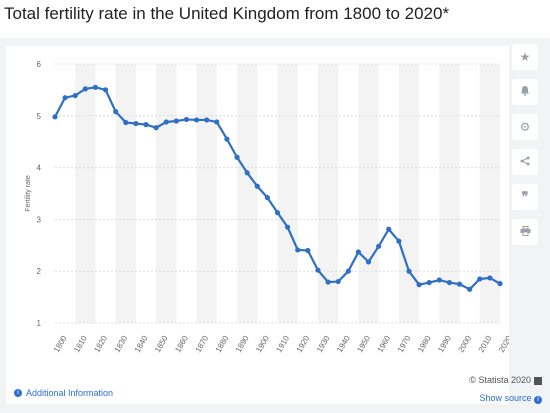 This screenshot has width=550, height=413. I want to click on y-tick-label: 3, so click(39, 219).